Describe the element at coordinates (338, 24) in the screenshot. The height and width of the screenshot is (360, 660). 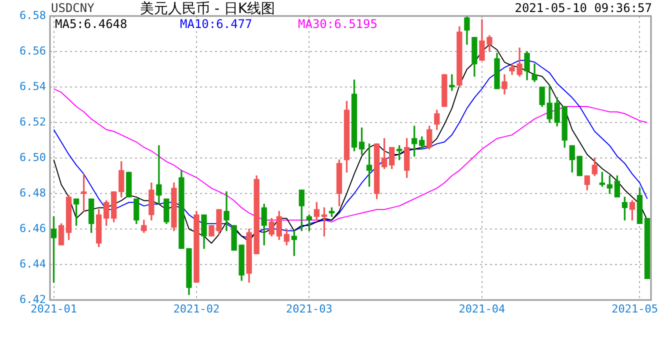
I see `text: MA30:6.5195` at that location.